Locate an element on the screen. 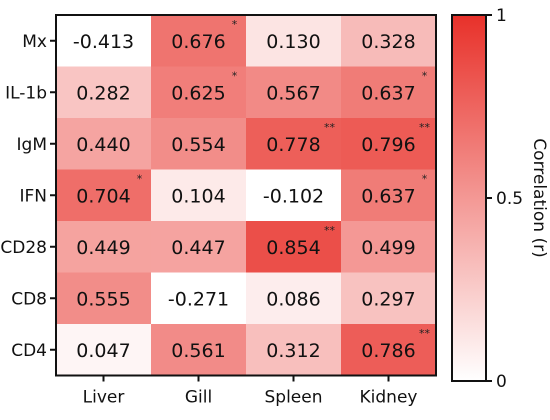 This screenshot has width=550, height=420. heatmap-cell: 0.440 is located at coordinates (103, 144).